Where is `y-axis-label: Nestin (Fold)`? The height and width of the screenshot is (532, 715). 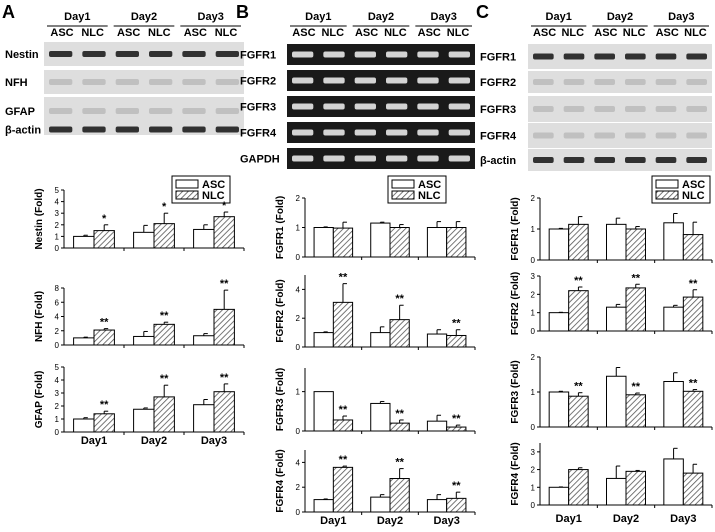
y-axis-label: Nestin (Fold) is located at coordinates (39, 218).